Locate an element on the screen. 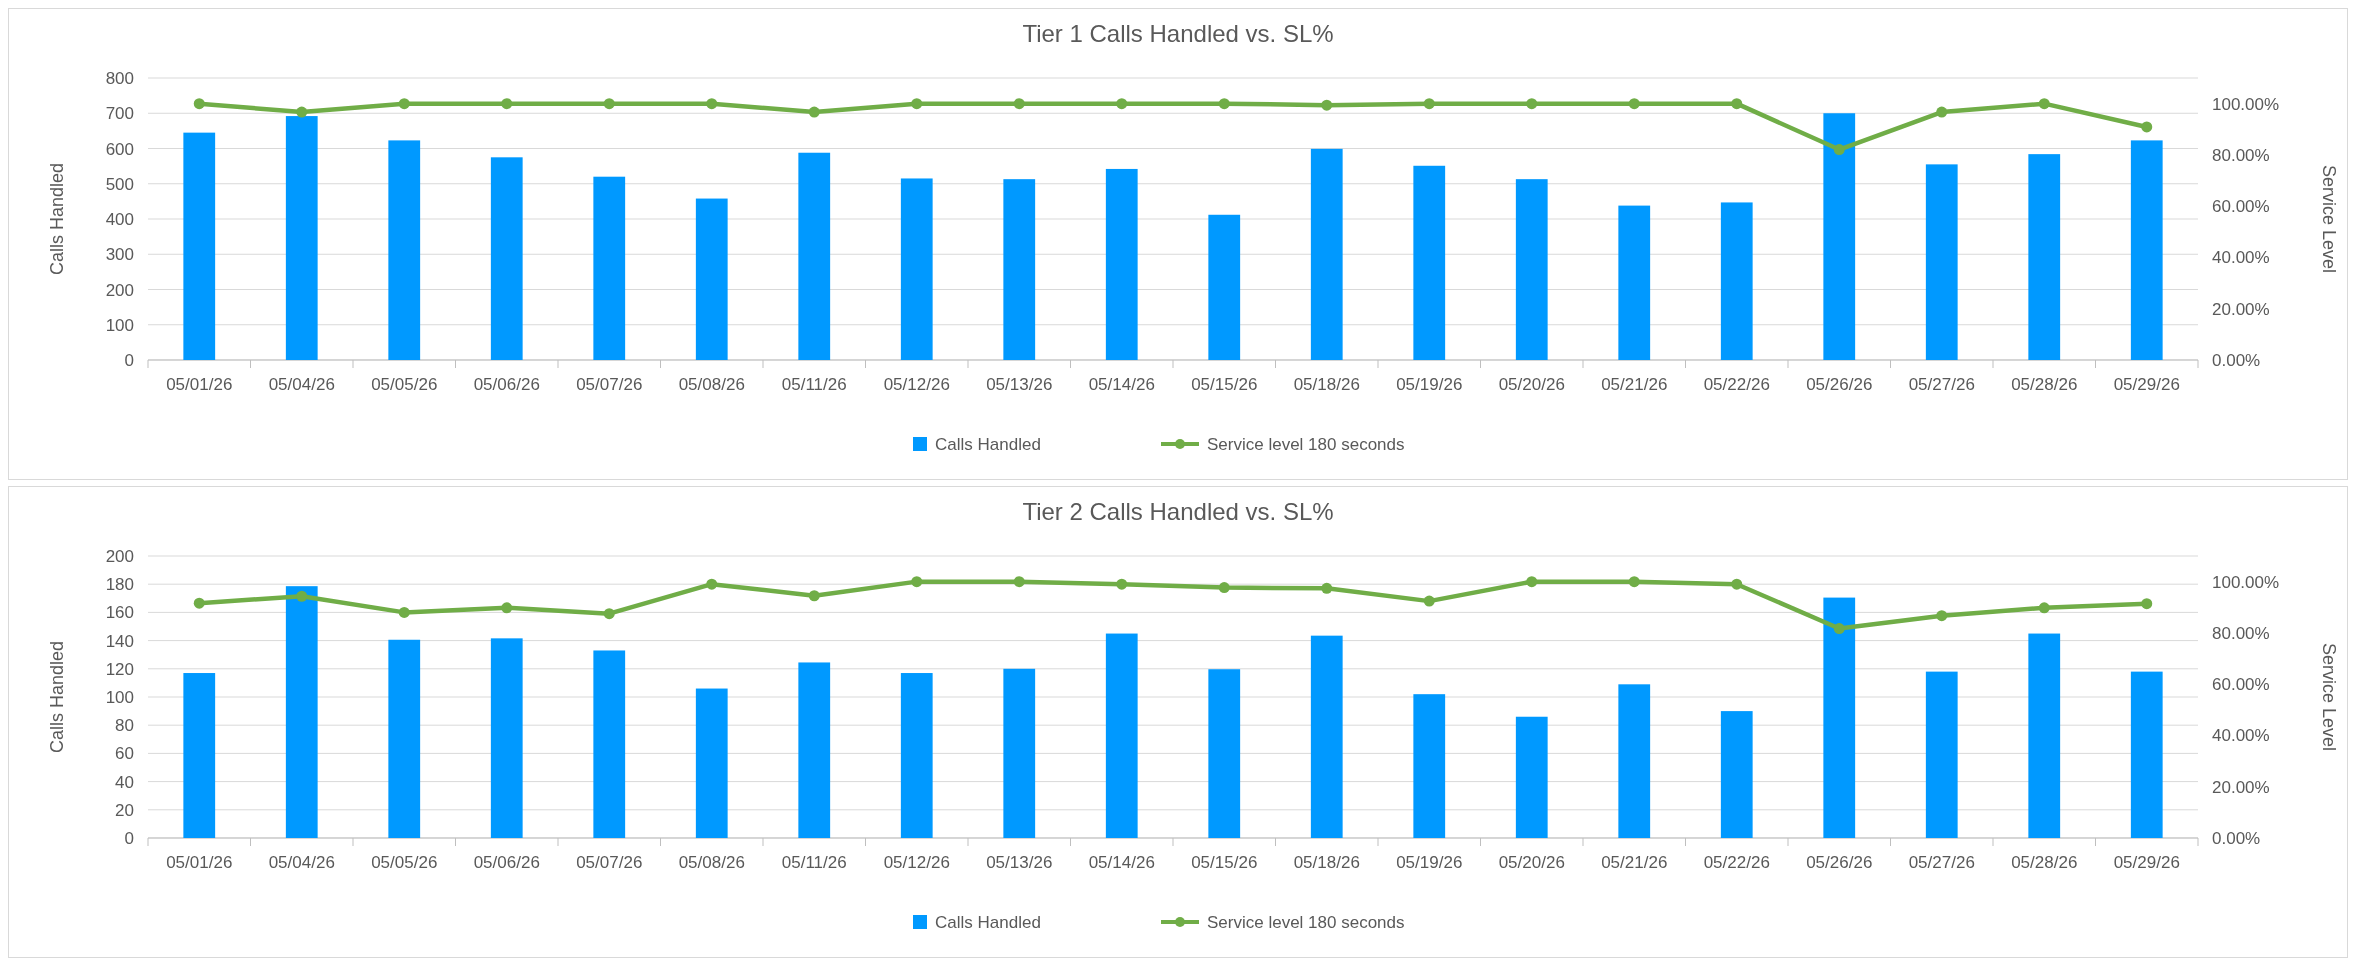 The image size is (2361, 963). y-tick-label: 40 is located at coordinates (124, 782).